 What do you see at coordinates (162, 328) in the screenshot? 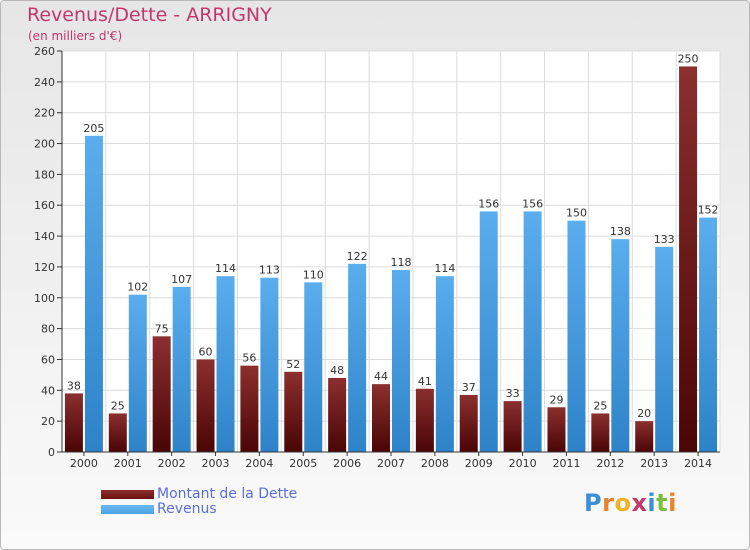
I see `data-label: 75` at bounding box center [162, 328].